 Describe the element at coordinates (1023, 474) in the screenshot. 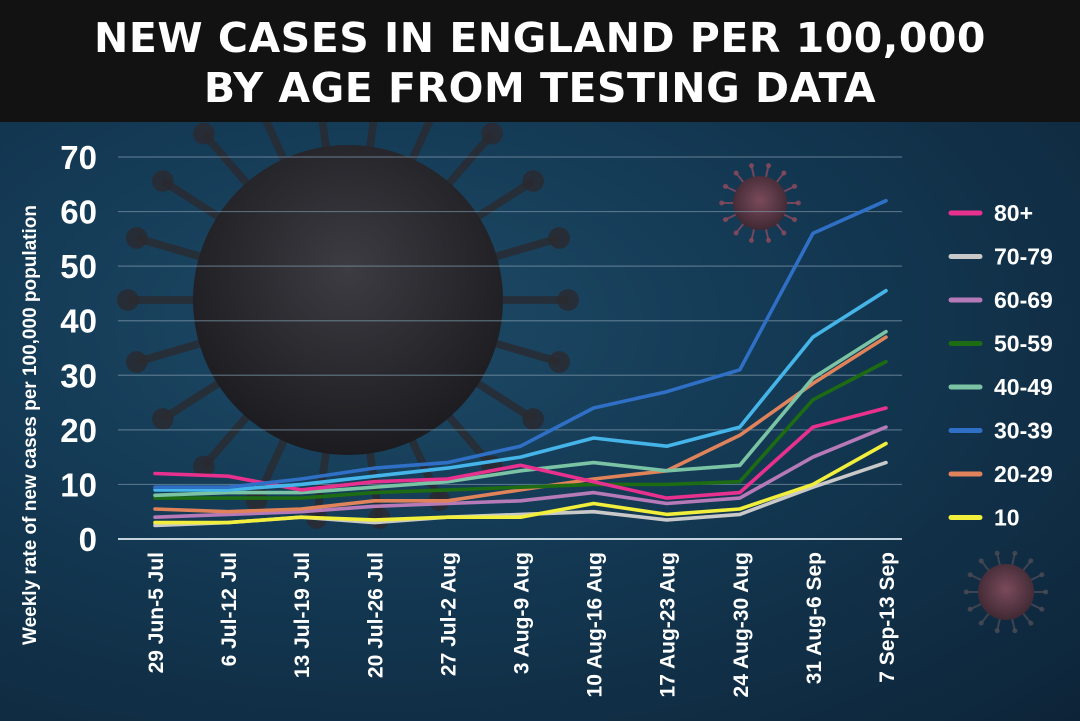

I see `legend-label: 20-29` at that location.